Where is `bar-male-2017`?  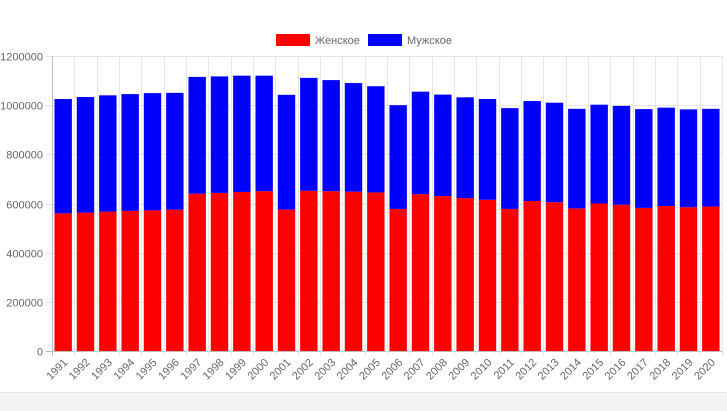
bar-male-2017 is located at coordinates (644, 158).